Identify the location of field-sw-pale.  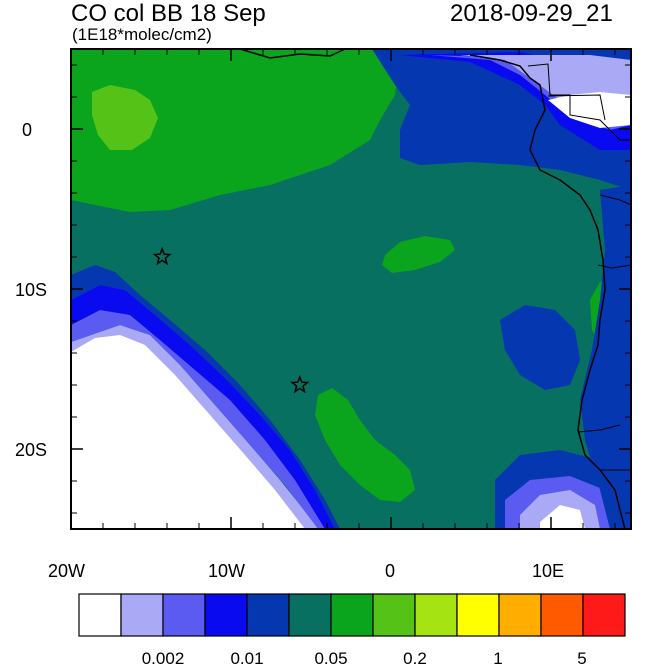
(194, 427).